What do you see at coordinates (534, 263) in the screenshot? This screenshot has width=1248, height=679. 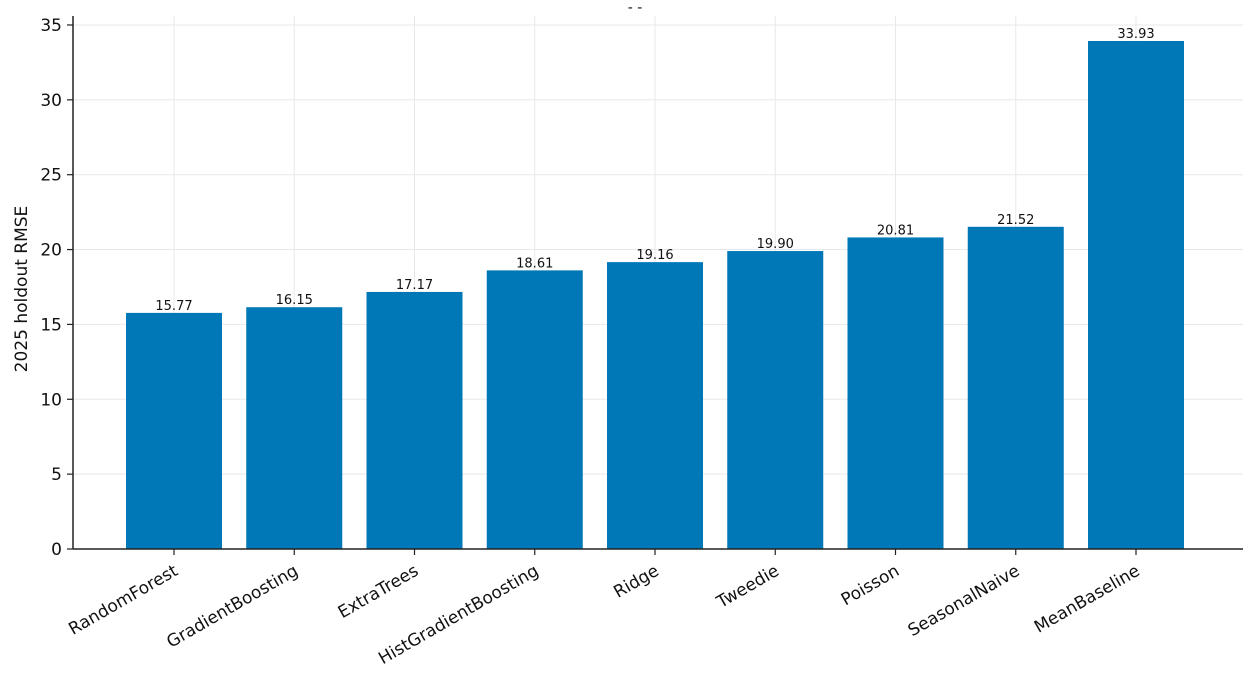 I see `bar-value-label: 18.61` at bounding box center [534, 263].